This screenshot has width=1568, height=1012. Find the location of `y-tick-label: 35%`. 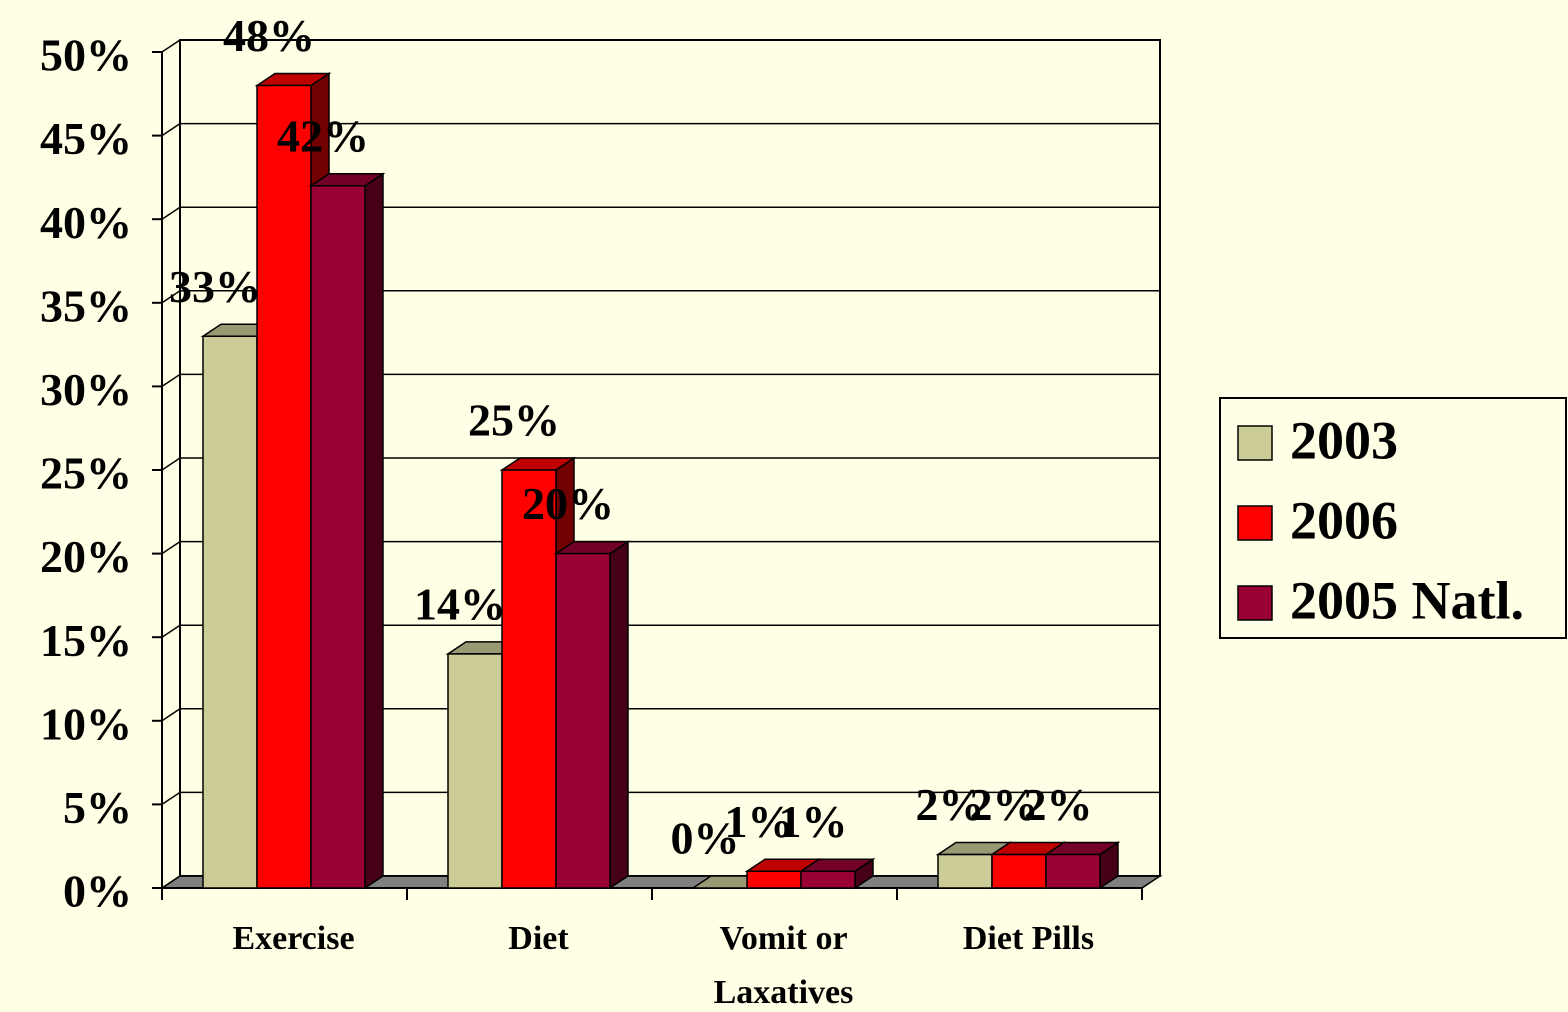

y-tick-label: 35% is located at coordinates (86, 305).